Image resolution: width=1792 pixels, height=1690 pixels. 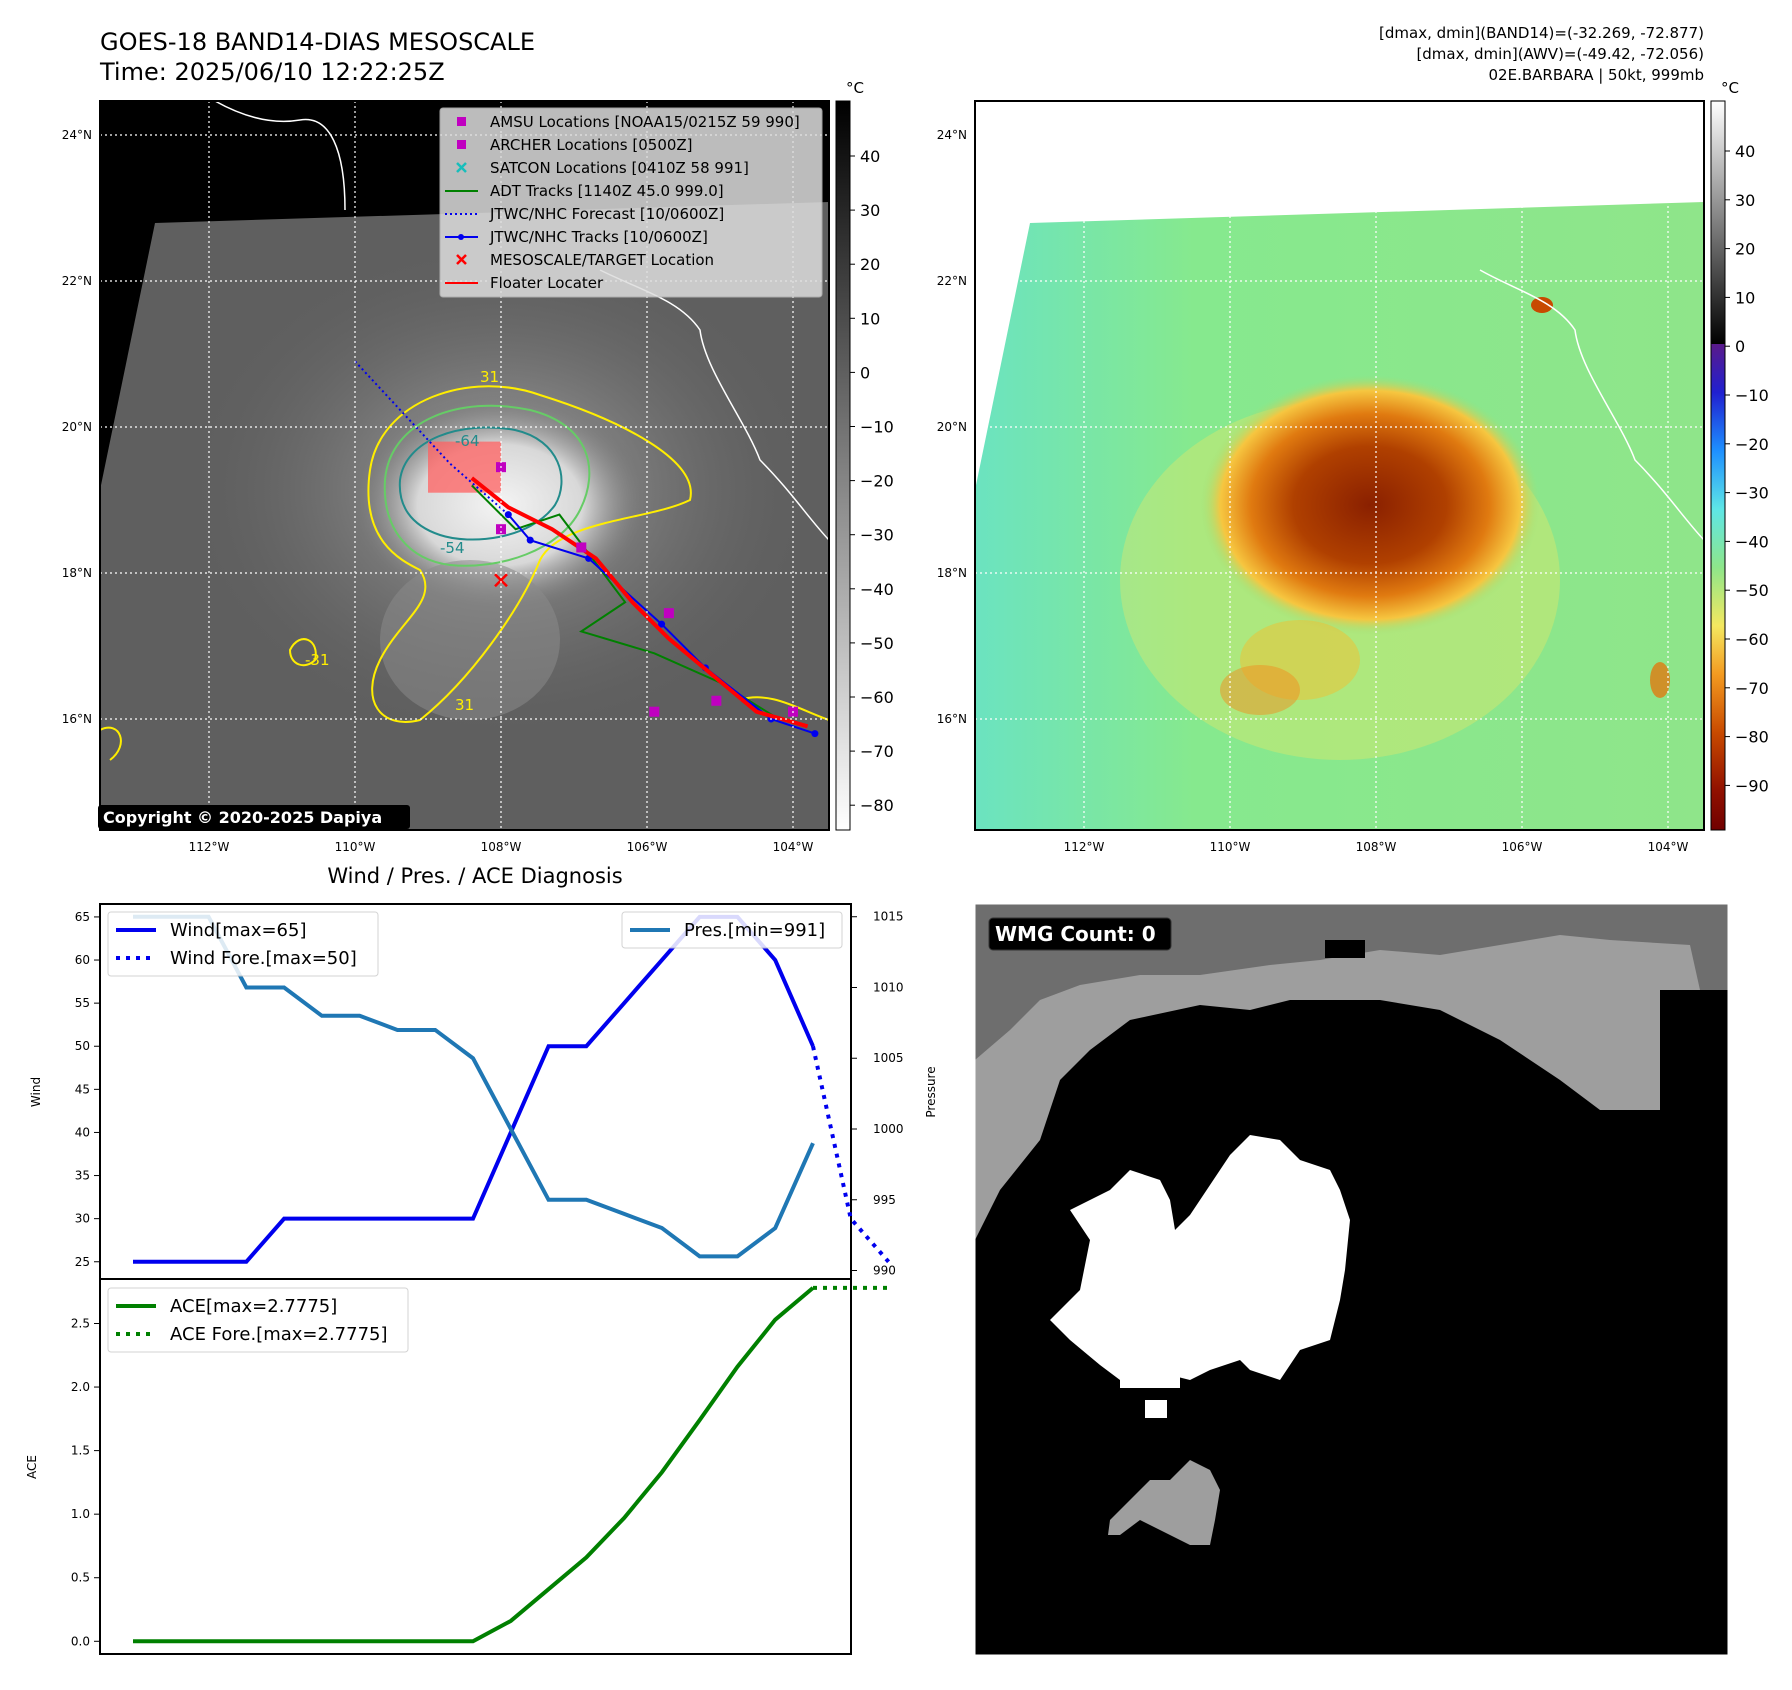 What do you see at coordinates (464, 467) in the screenshot?
I see `floater-box` at bounding box center [464, 467].